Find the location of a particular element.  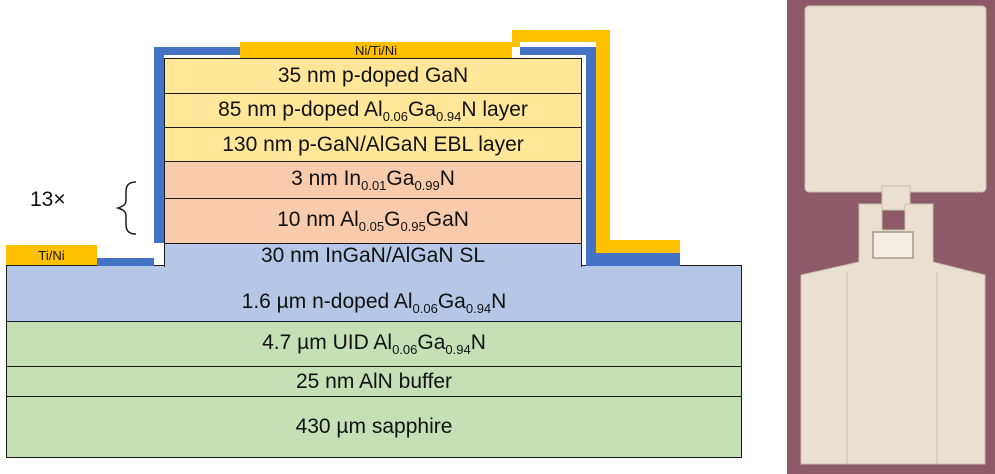

layer-label-algan-barrier: 10 nm Al0.05G0.95GaN is located at coordinates (373, 221).